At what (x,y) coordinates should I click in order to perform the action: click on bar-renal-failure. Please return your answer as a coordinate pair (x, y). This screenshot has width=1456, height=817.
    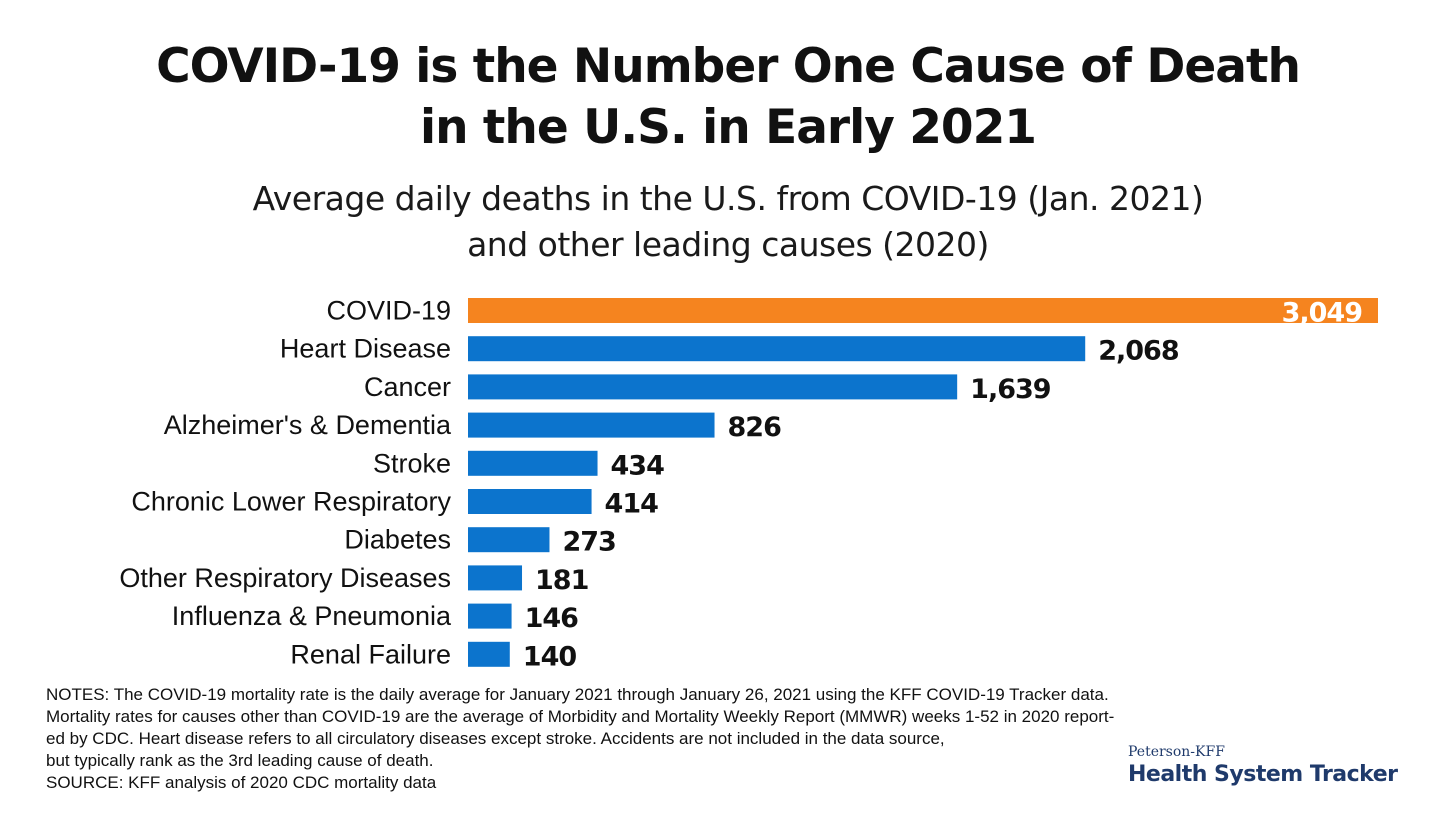
    Looking at the image, I should click on (489, 654).